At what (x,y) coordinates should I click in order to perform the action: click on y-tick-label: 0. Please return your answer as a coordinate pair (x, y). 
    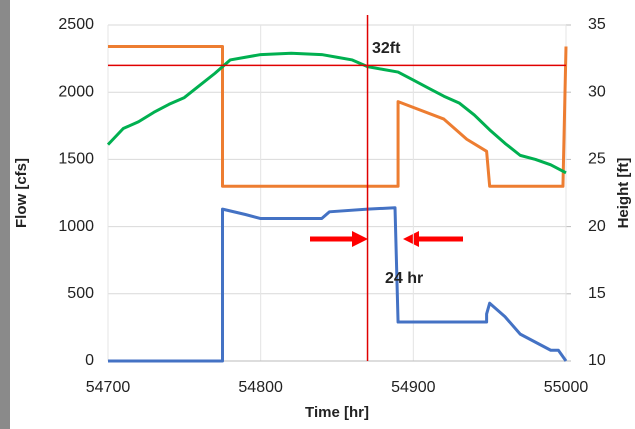
    Looking at the image, I should click on (89, 360).